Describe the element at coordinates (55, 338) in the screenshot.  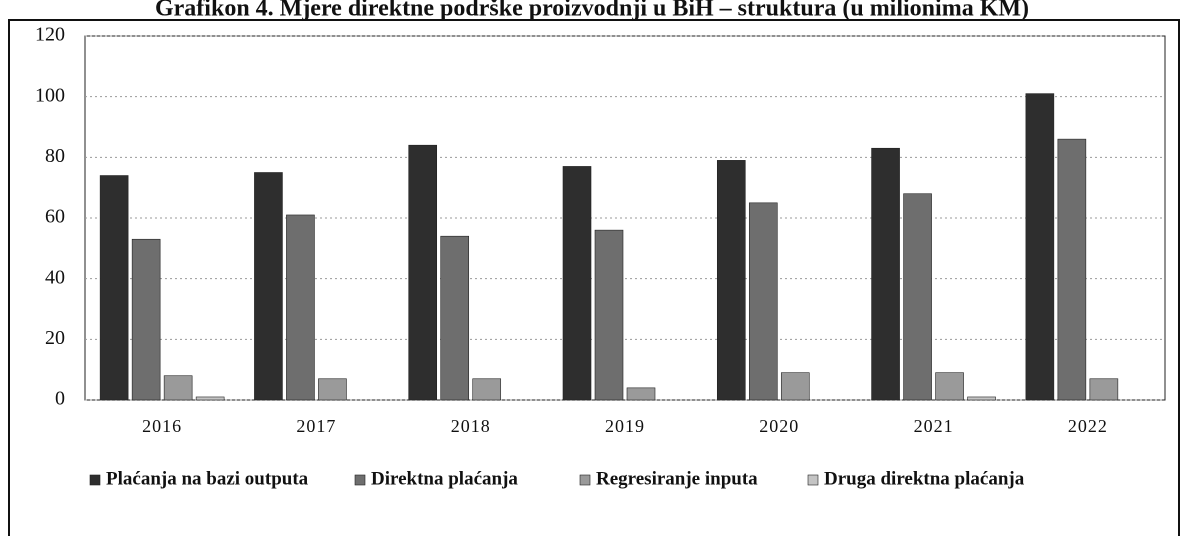
I see `y-tick-label: 20` at that location.